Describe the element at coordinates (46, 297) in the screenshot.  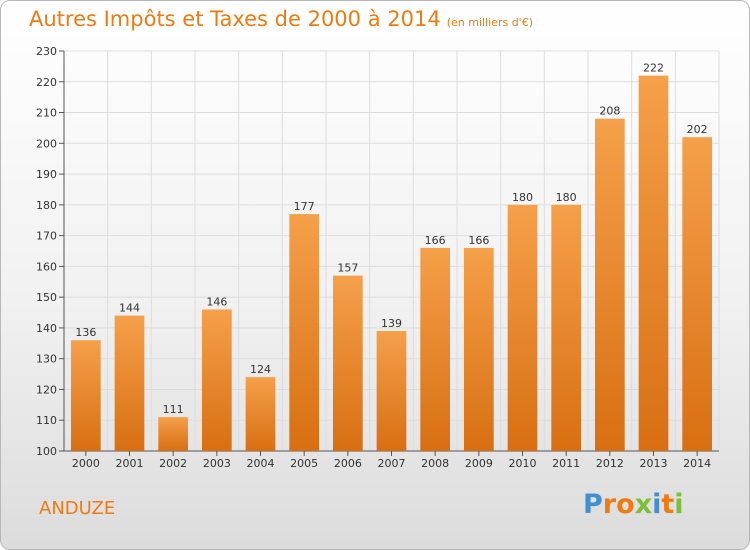
I see `y-tick-label: 150` at that location.